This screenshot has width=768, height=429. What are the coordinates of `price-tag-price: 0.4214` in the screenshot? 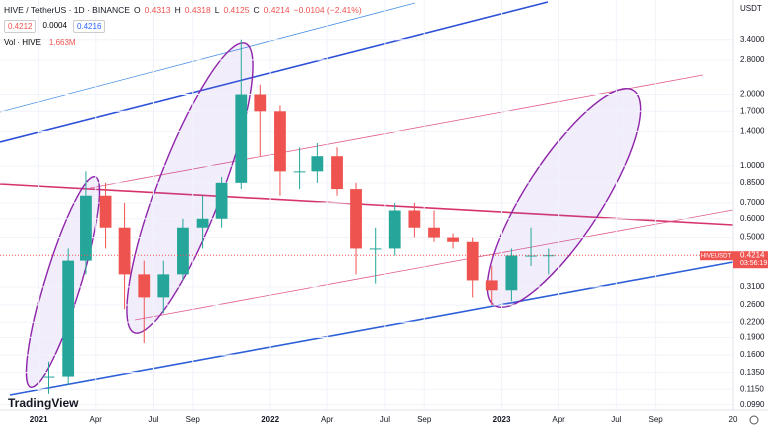 It's located at (752, 254).